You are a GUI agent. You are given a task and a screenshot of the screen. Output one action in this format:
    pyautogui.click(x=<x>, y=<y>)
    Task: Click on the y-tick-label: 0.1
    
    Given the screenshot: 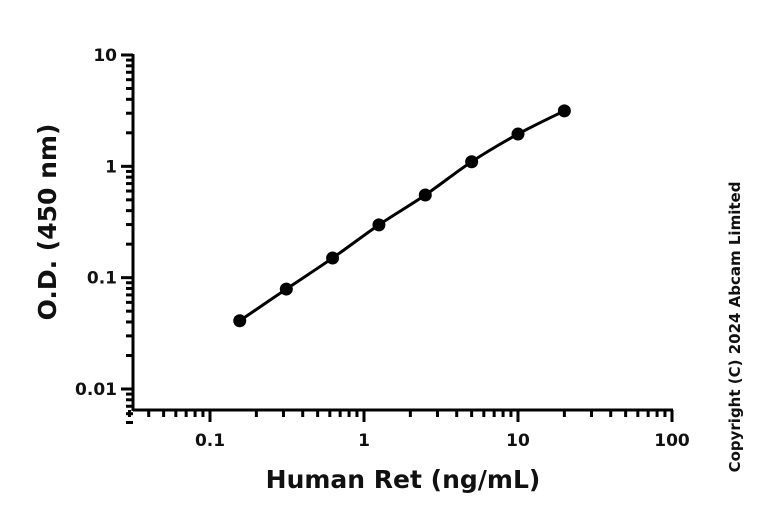 What is the action you would take?
    pyautogui.click(x=102, y=279)
    